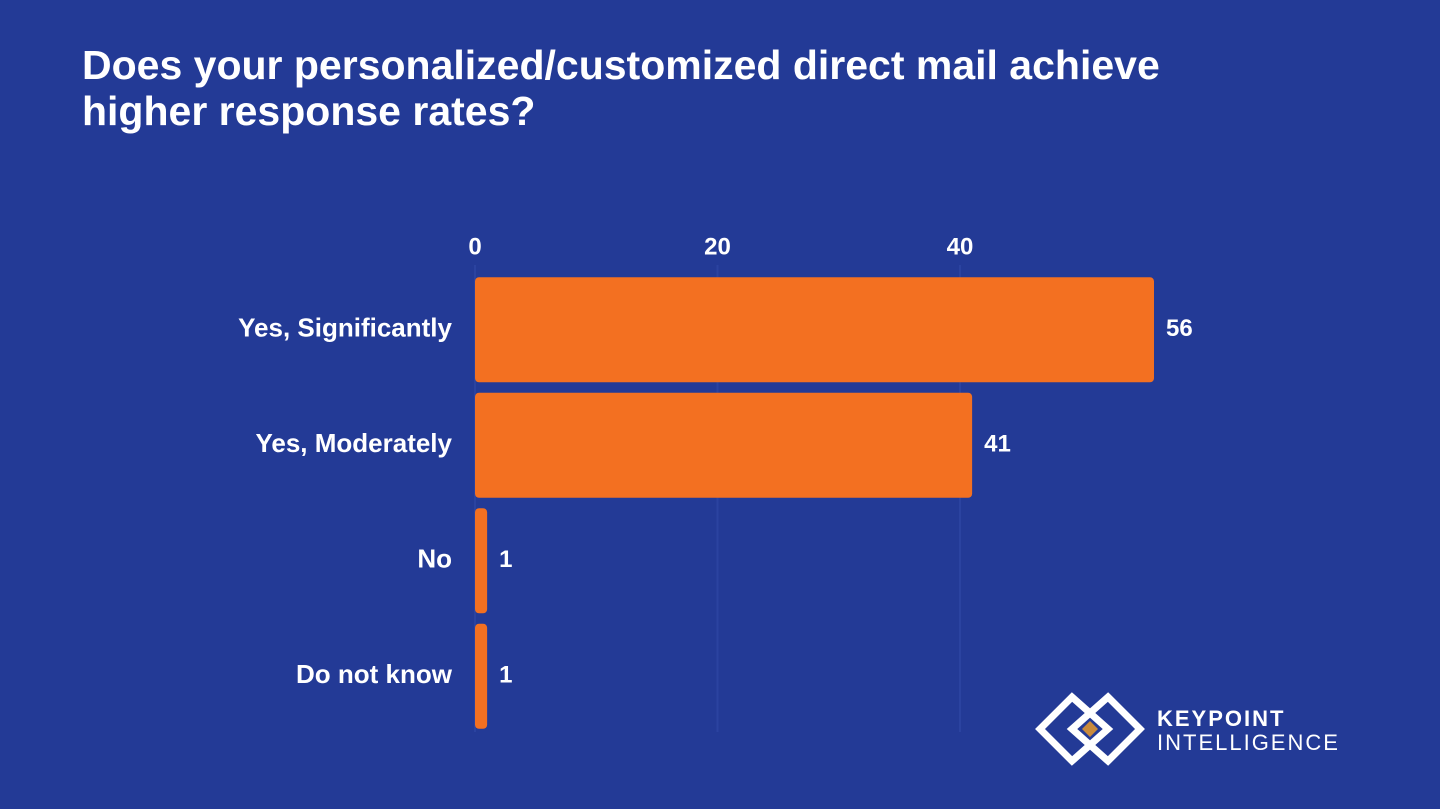 This screenshot has width=1440, height=809. I want to click on value-label: 56, so click(1179, 328).